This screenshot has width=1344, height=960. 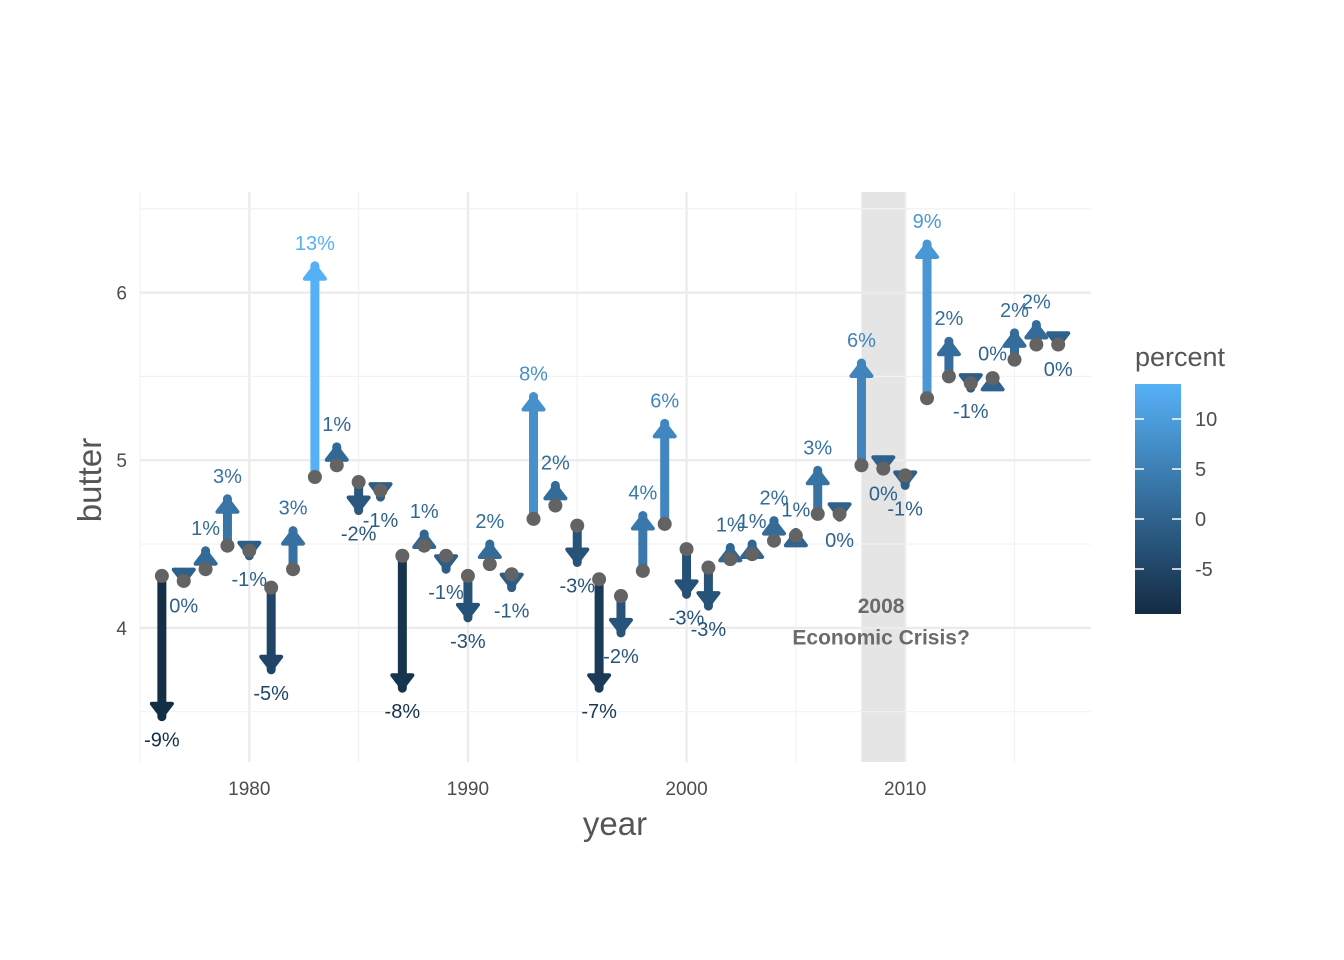 What do you see at coordinates (533, 375) in the screenshot?
I see `percent-label: 8%` at bounding box center [533, 375].